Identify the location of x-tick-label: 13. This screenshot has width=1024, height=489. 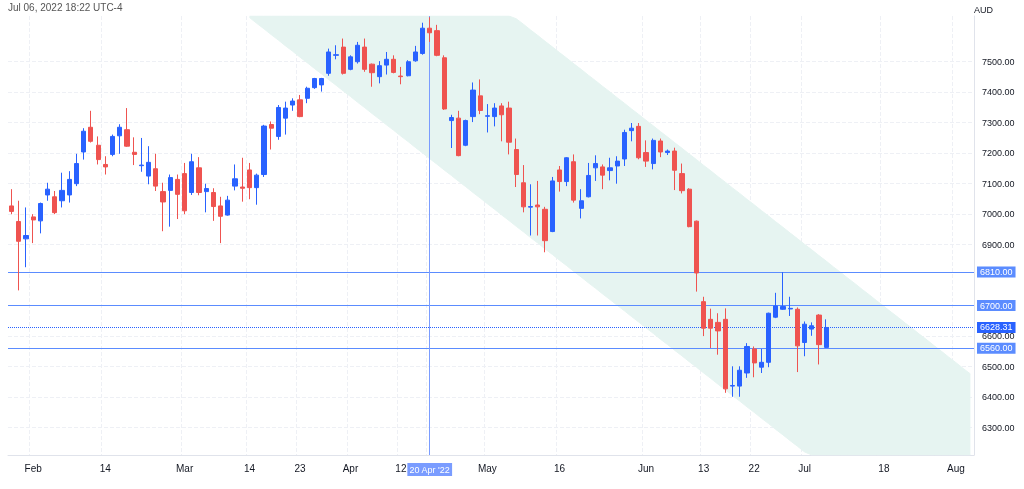
(704, 468).